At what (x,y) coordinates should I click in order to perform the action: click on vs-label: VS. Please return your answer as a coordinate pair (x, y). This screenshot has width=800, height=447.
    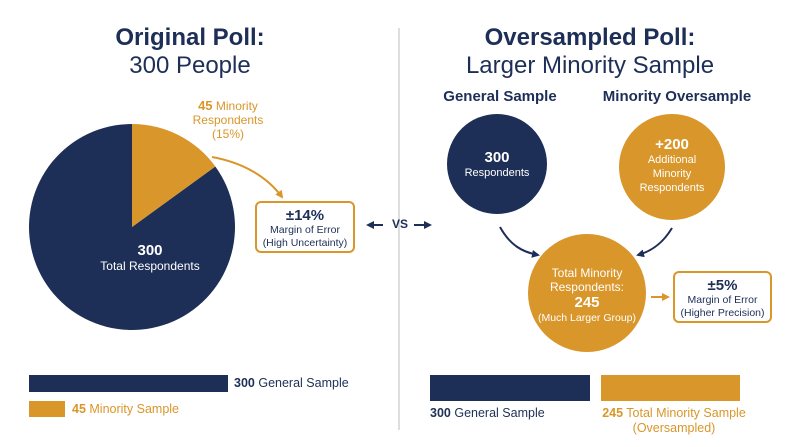
    Looking at the image, I should click on (399, 224).